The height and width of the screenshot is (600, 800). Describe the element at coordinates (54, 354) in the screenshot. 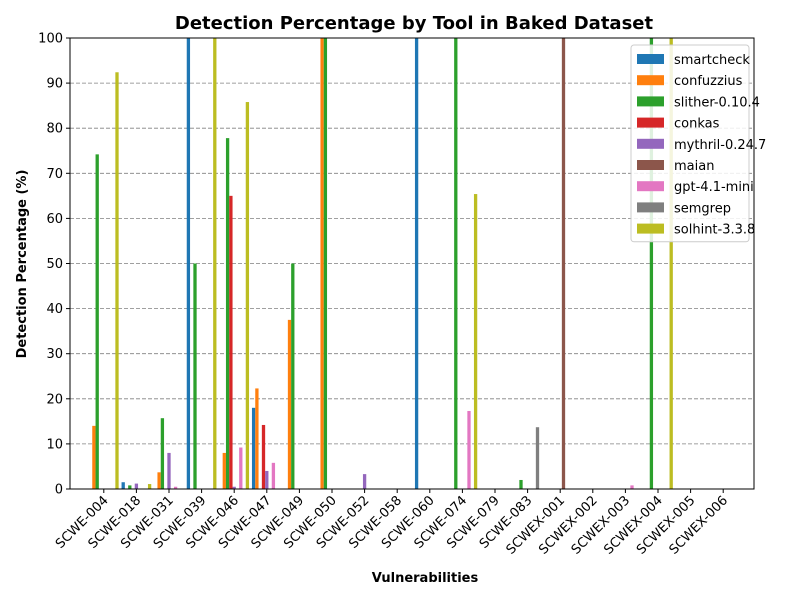

I see `y-tick-label: 30` at that location.